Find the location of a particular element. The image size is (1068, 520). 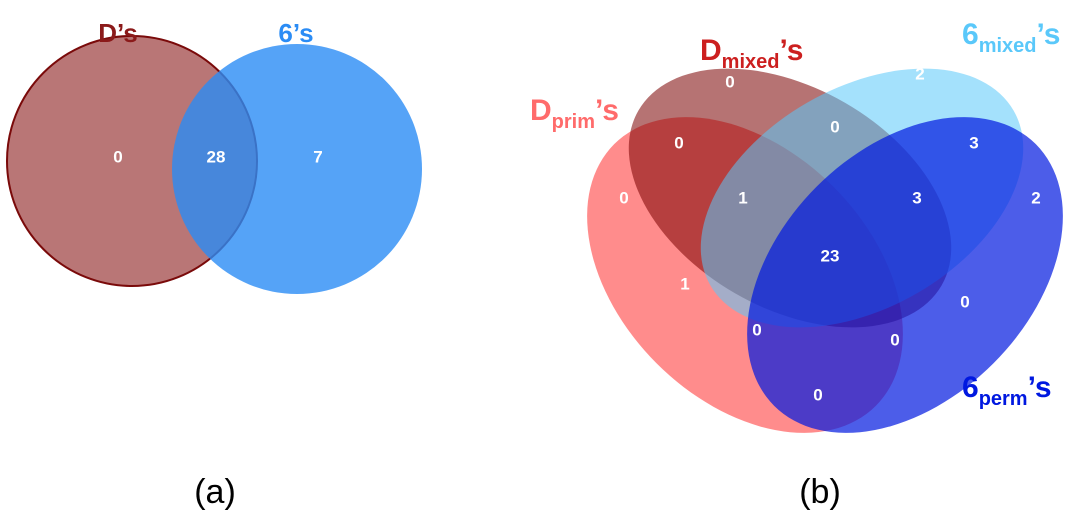

region-dmixed-only: 0 is located at coordinates (729, 81).